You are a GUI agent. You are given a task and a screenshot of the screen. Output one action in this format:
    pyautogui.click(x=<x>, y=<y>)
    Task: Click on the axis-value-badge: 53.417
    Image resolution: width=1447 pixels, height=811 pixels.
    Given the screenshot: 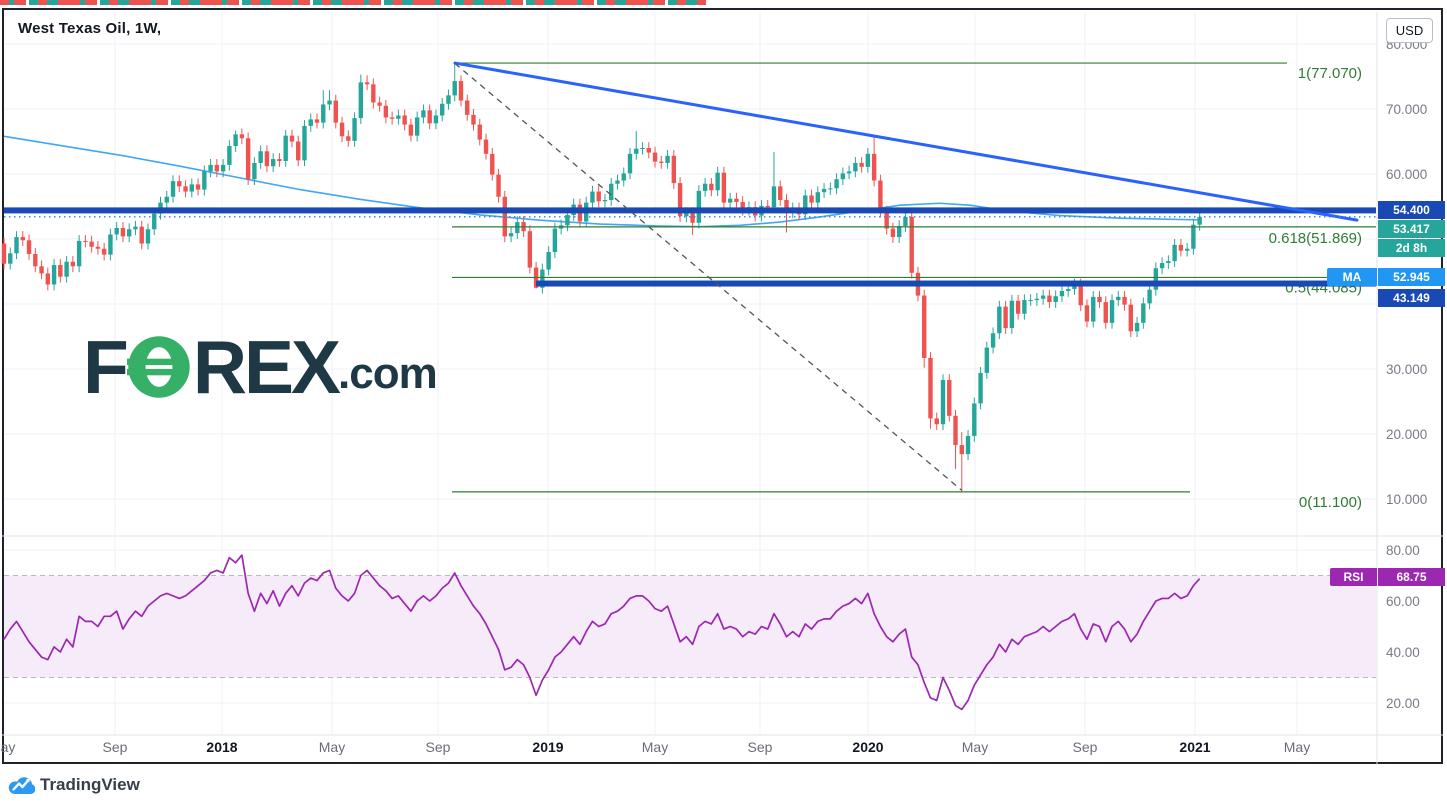 What is the action you would take?
    pyautogui.click(x=1411, y=229)
    